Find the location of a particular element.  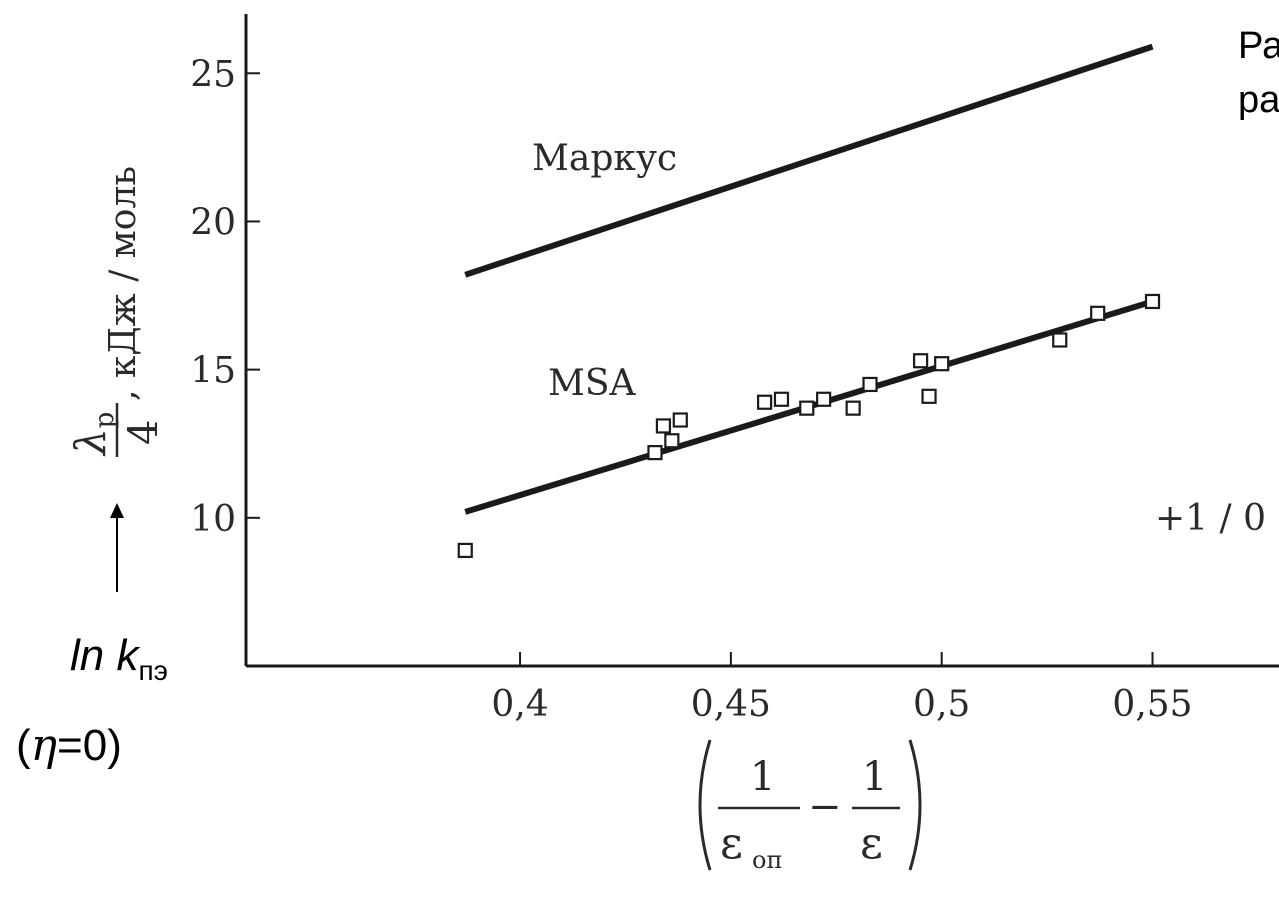

ln-k-text: ln k is located at coordinates (105, 655).